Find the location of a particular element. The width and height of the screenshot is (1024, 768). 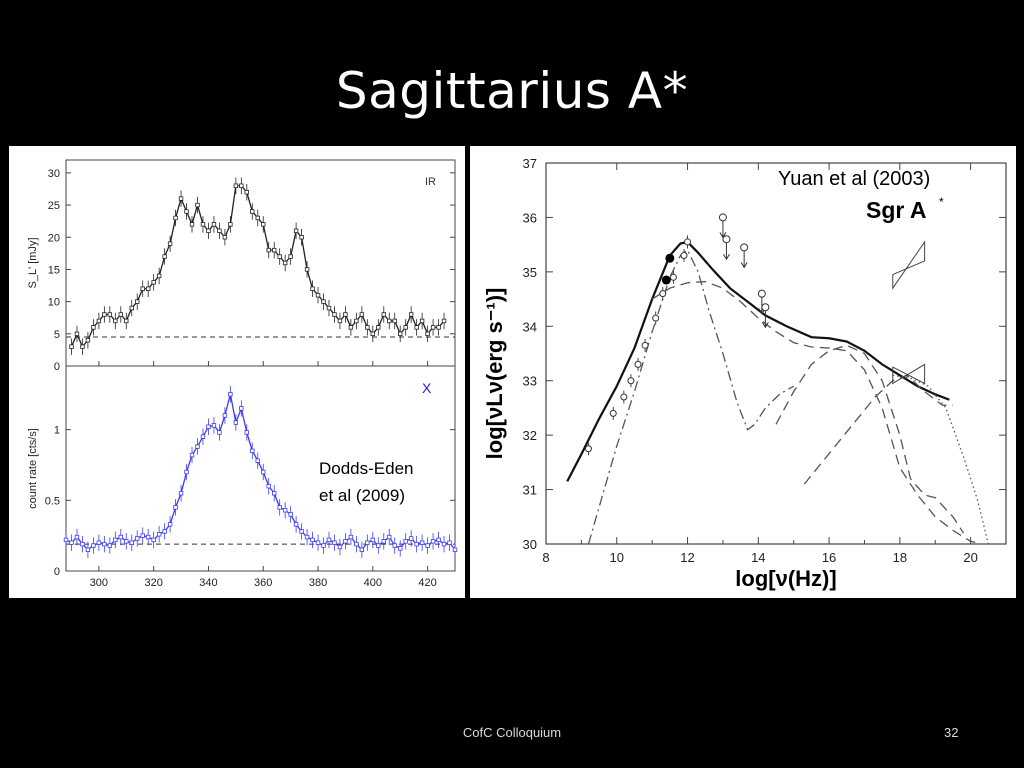

sed-inverse-compton-2-curve is located at coordinates (870, 439).